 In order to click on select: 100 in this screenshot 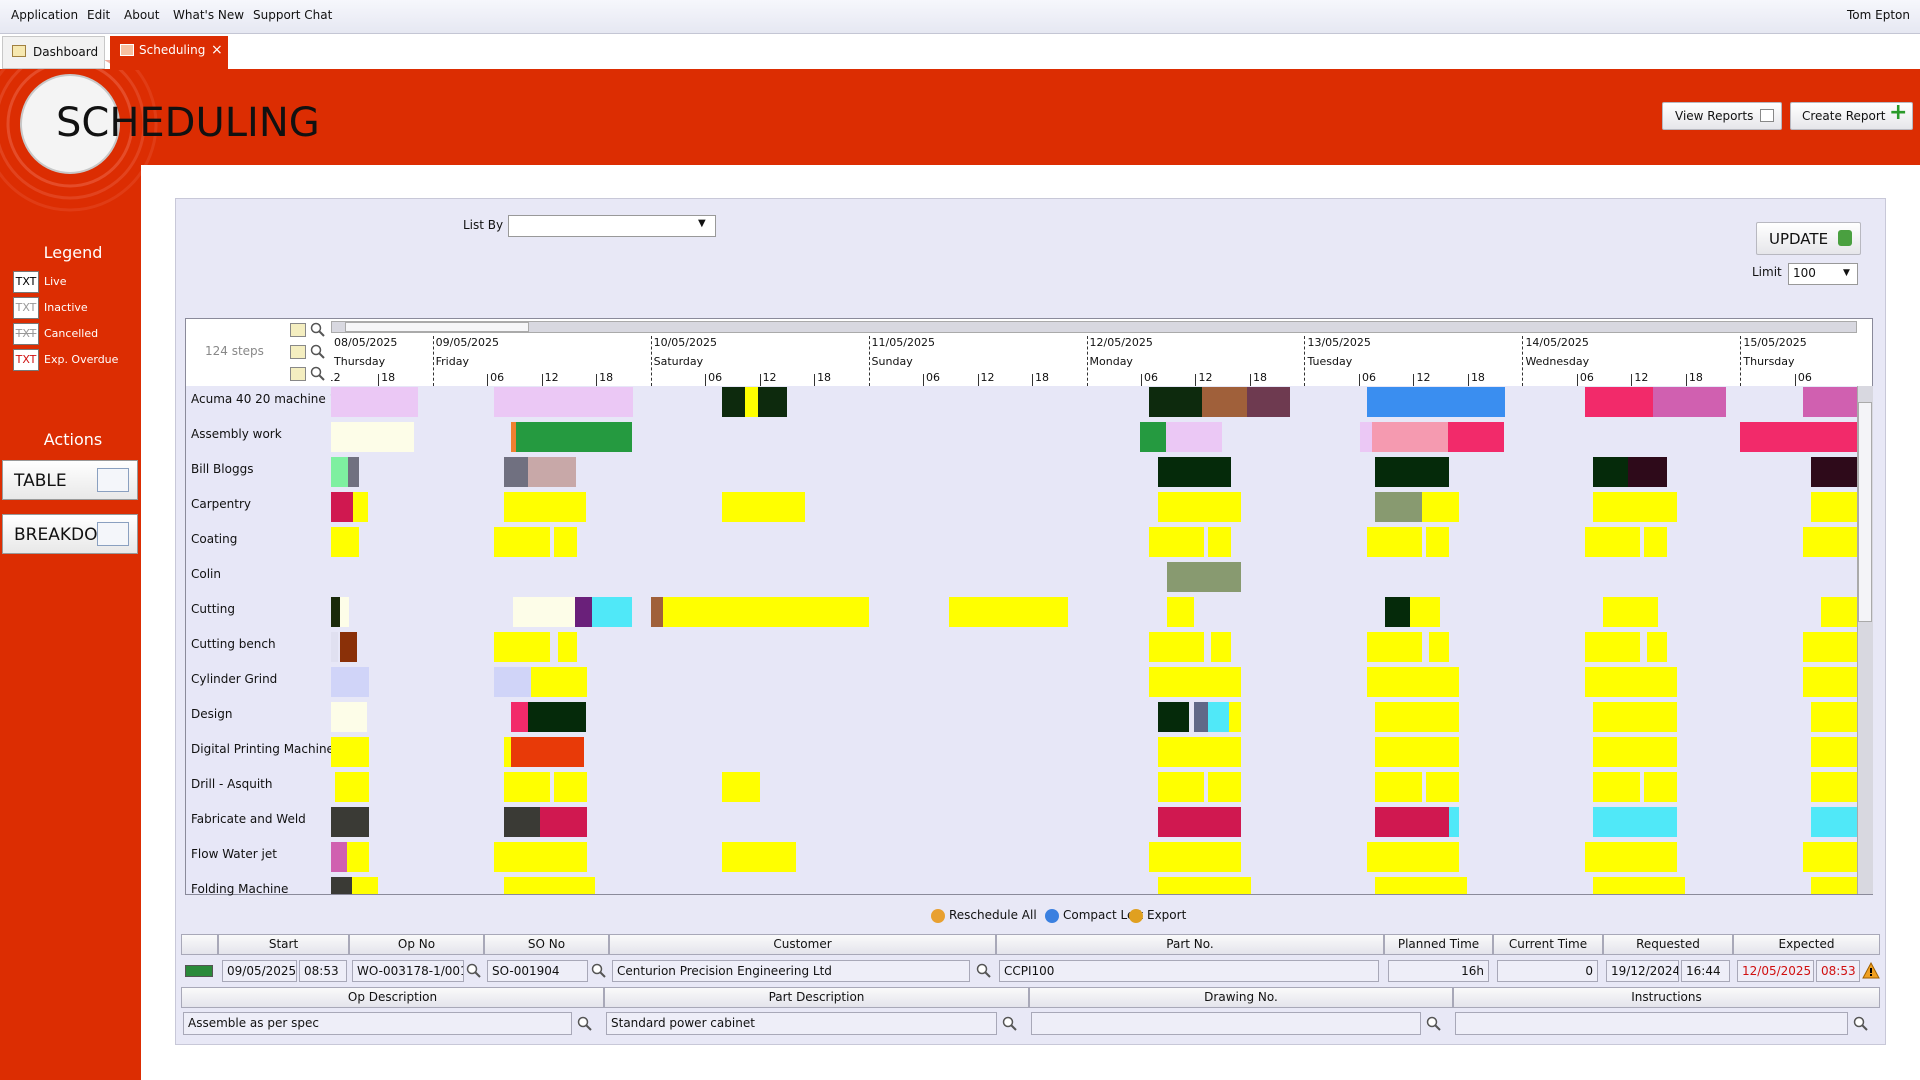, I will do `click(1823, 274)`.